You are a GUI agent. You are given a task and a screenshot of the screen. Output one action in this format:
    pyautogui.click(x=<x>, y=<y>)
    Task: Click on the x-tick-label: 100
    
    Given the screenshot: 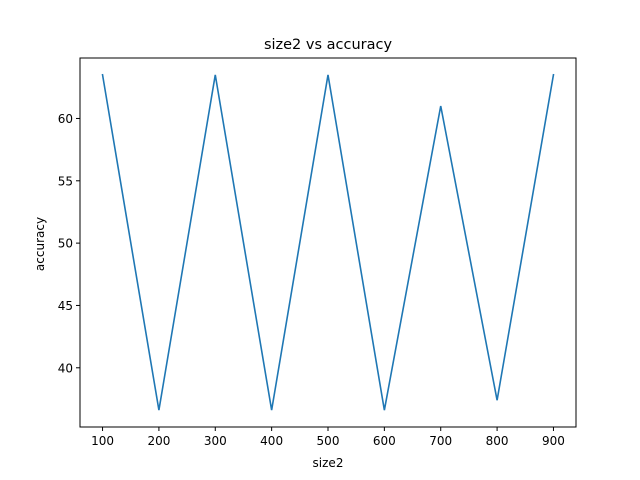 What is the action you would take?
    pyautogui.click(x=102, y=441)
    